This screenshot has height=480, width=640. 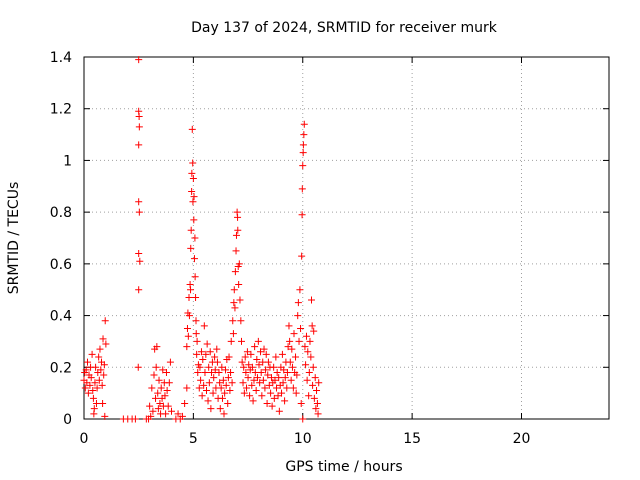 What do you see at coordinates (522, 439) in the screenshot?
I see `x-tick-label: 20` at bounding box center [522, 439].